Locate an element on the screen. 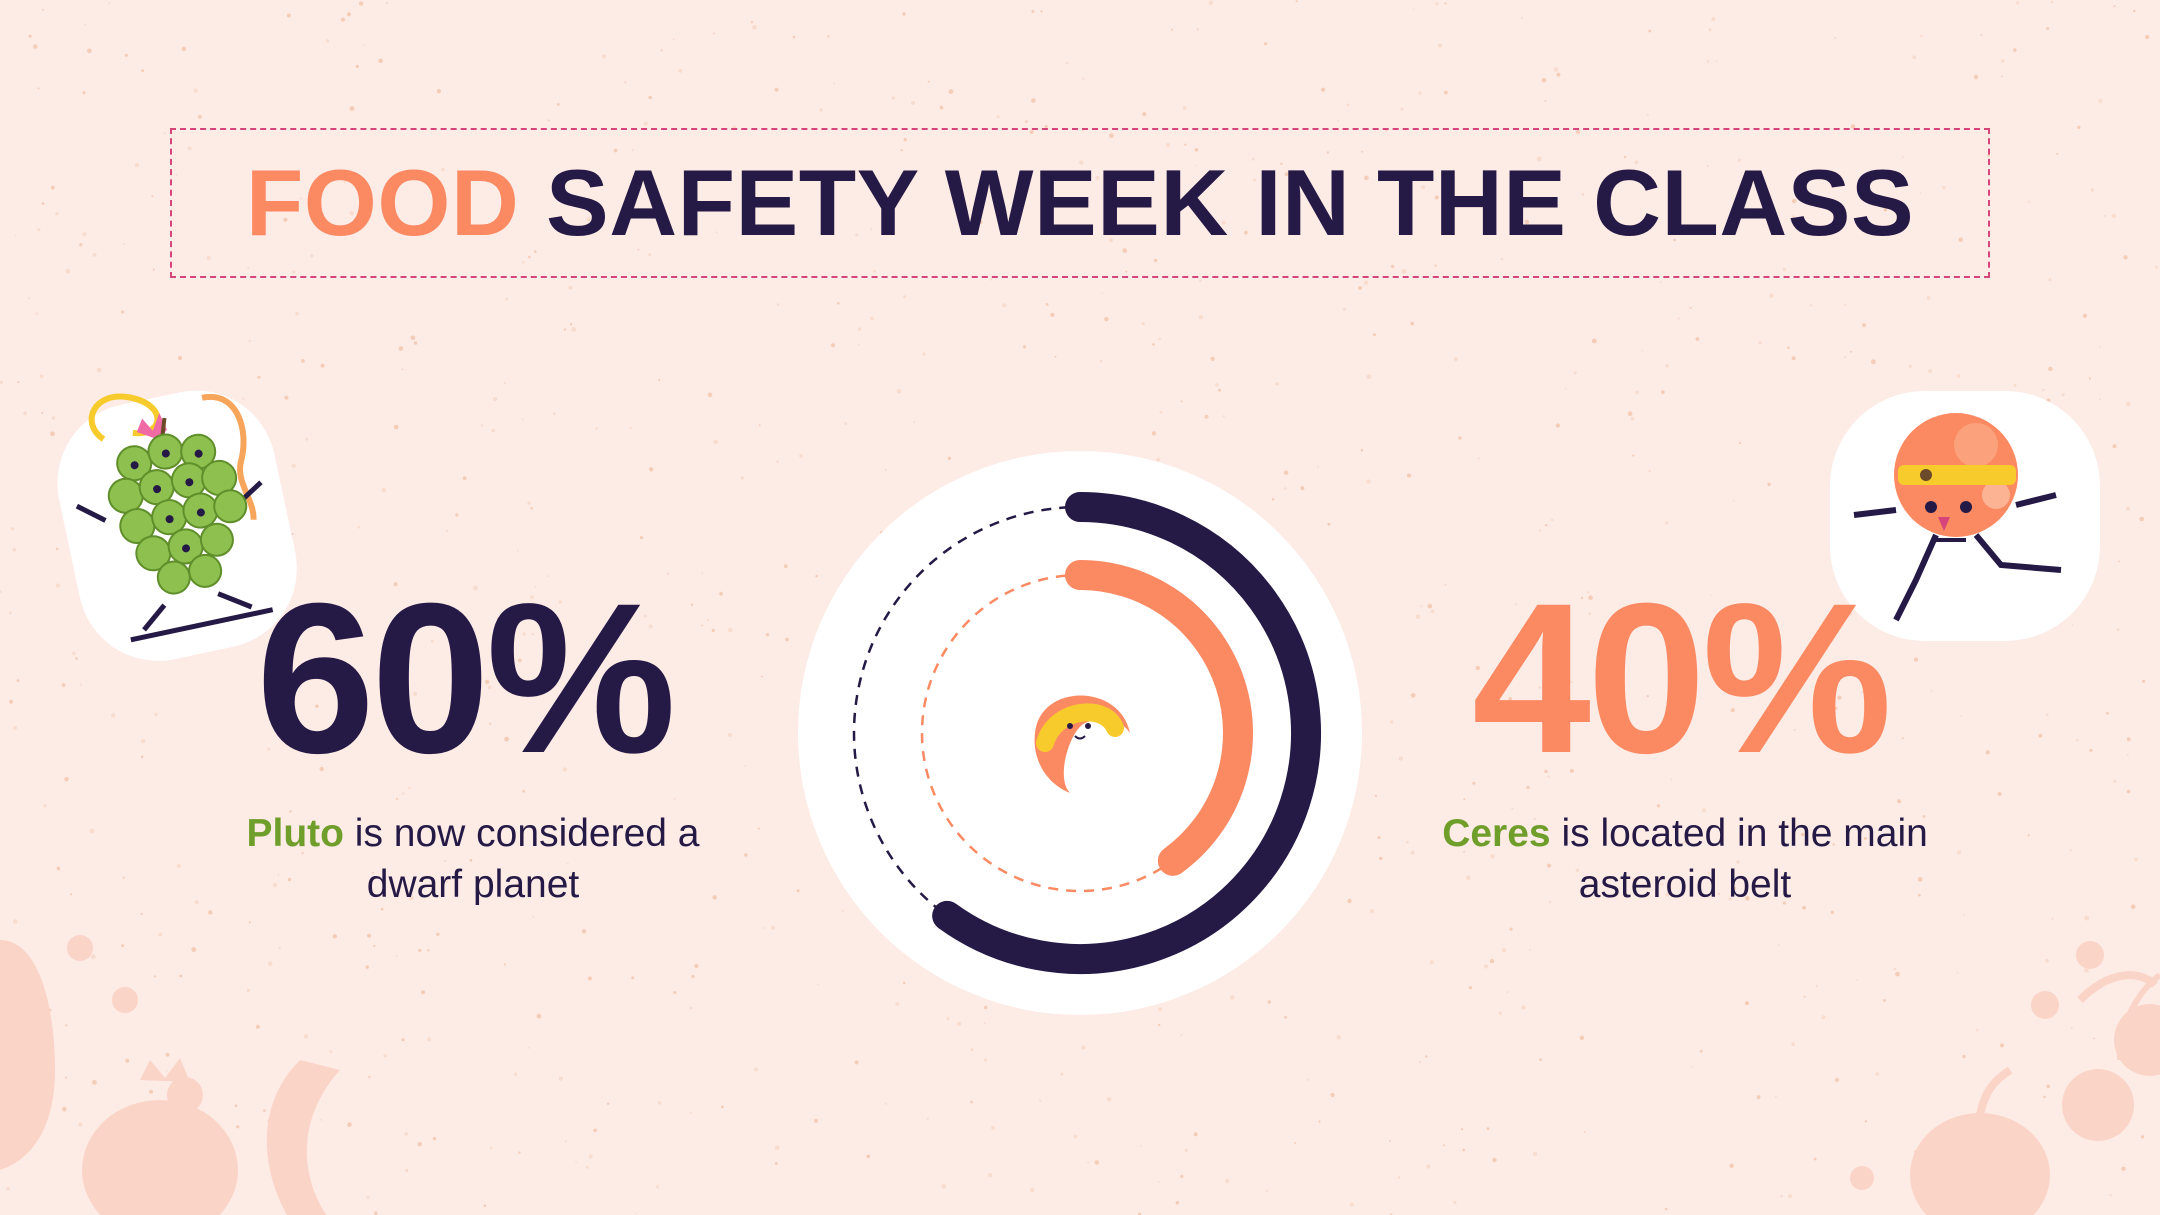 Image resolution: width=2160 pixels, height=1215 pixels. grape-sticker-icon is located at coordinates (177, 525).